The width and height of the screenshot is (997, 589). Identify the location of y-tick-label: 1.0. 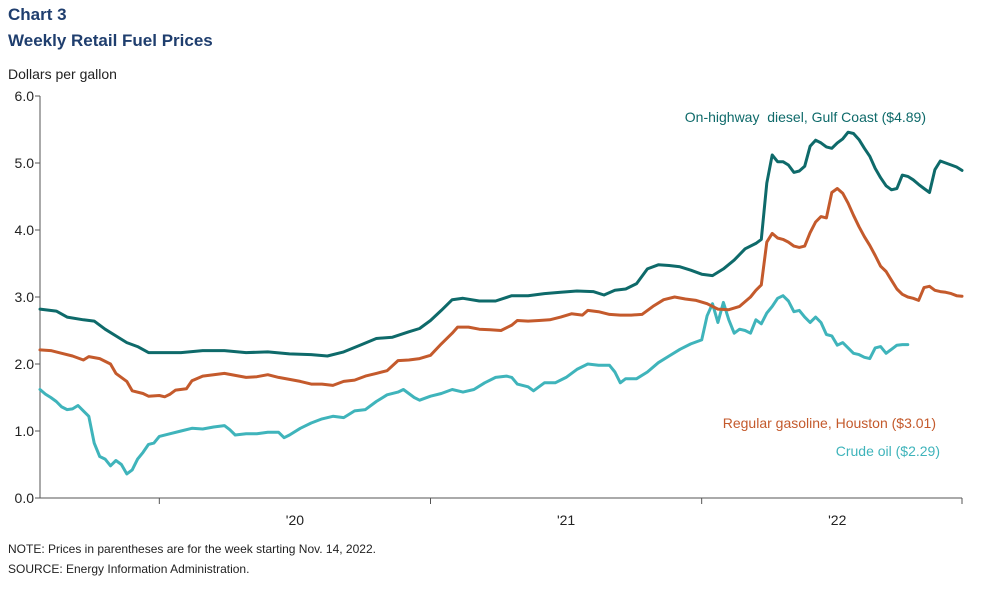
(25, 431).